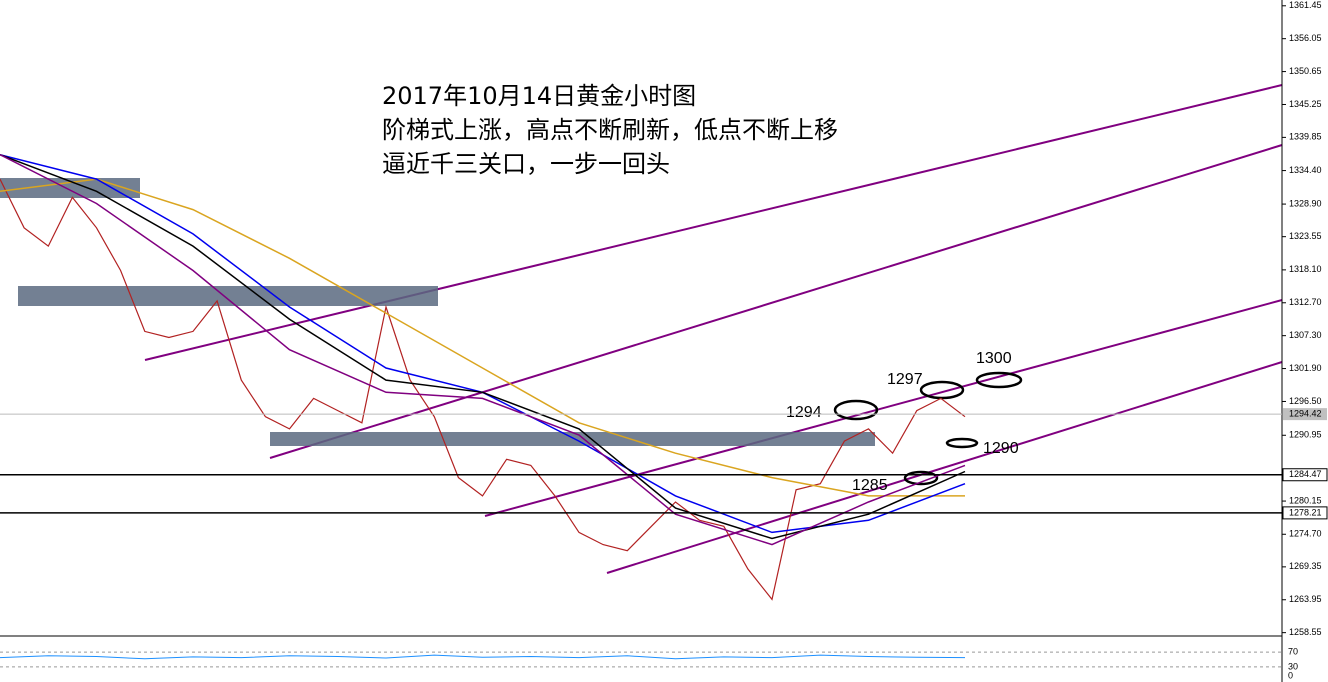 The image size is (1328, 682). Describe the element at coordinates (1305, 534) in the screenshot. I see `y-tick-label: 1274.70` at that location.